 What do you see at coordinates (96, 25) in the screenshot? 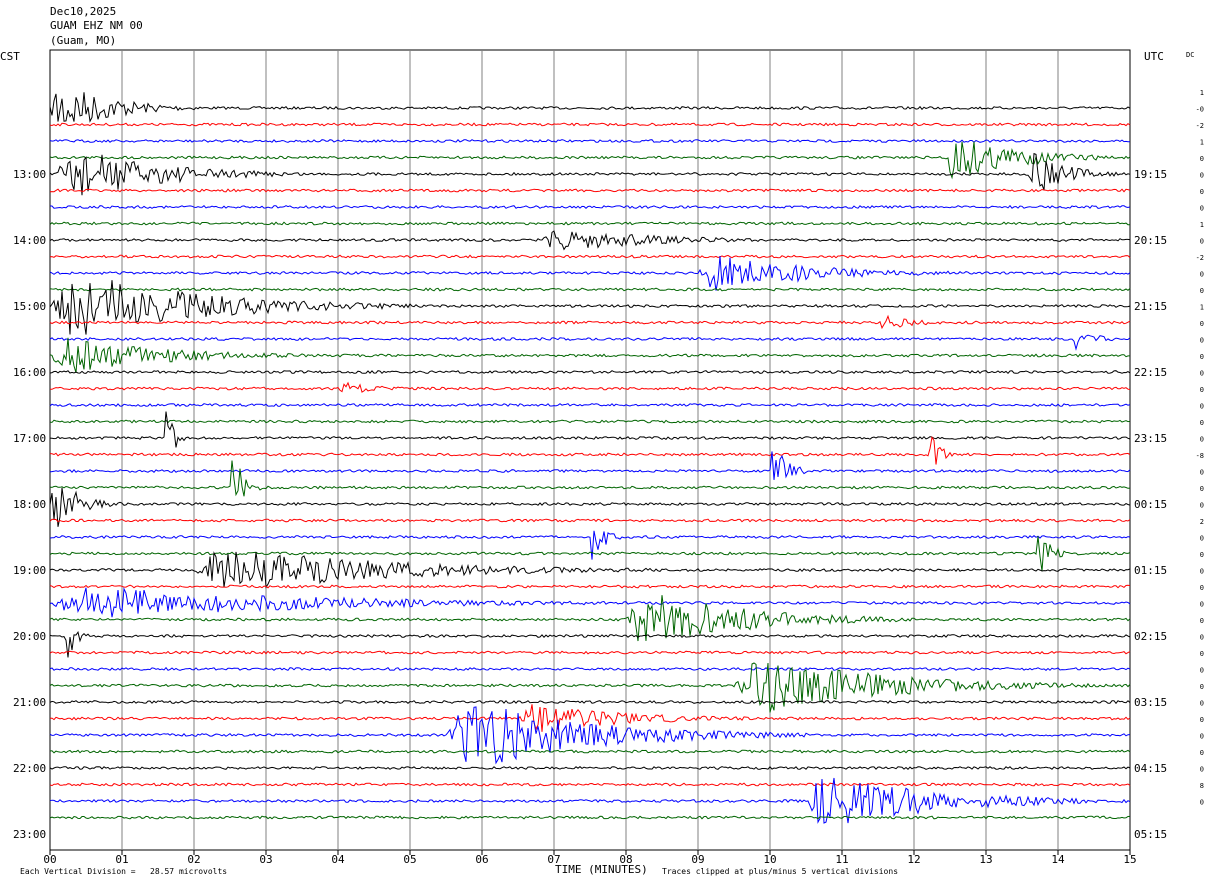
I see `chart-station: GUAM EHZ NM 00` at bounding box center [96, 25].